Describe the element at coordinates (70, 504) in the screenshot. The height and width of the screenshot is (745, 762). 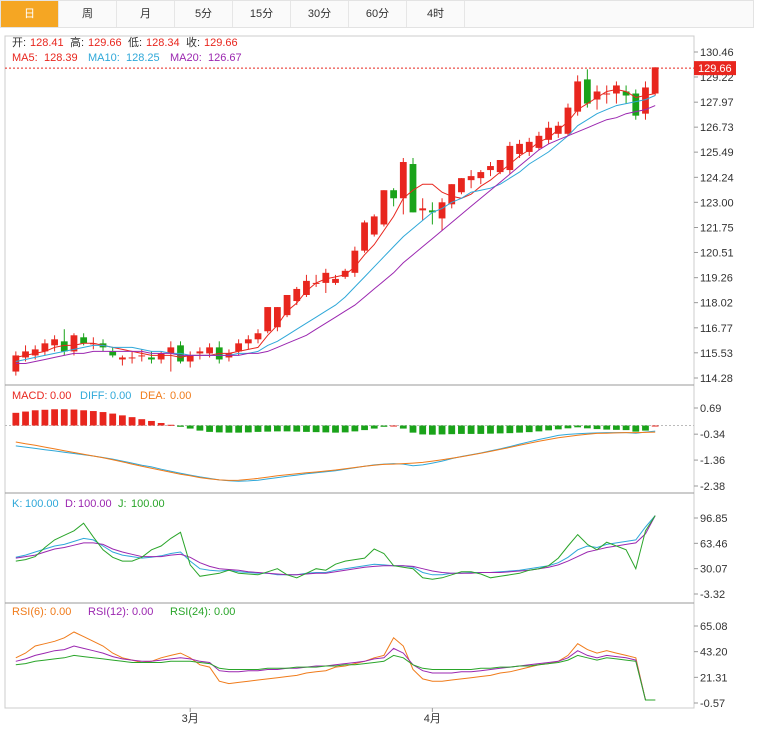
I see `d-label: D:` at that location.